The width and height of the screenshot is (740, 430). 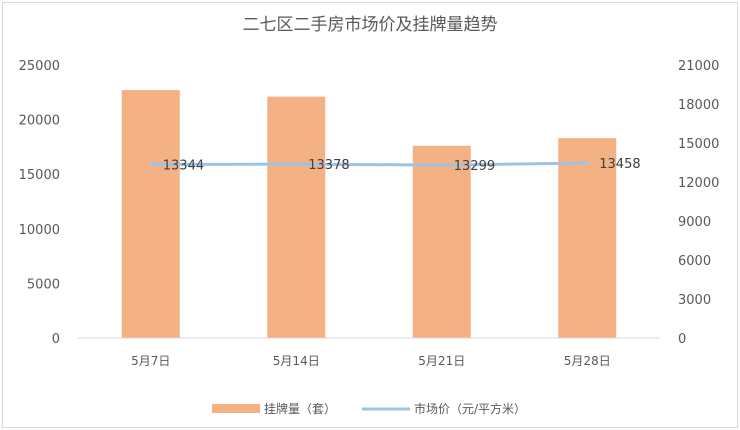 What do you see at coordinates (694, 222) in the screenshot?
I see `right-axis-tick-label: 9000` at bounding box center [694, 222].